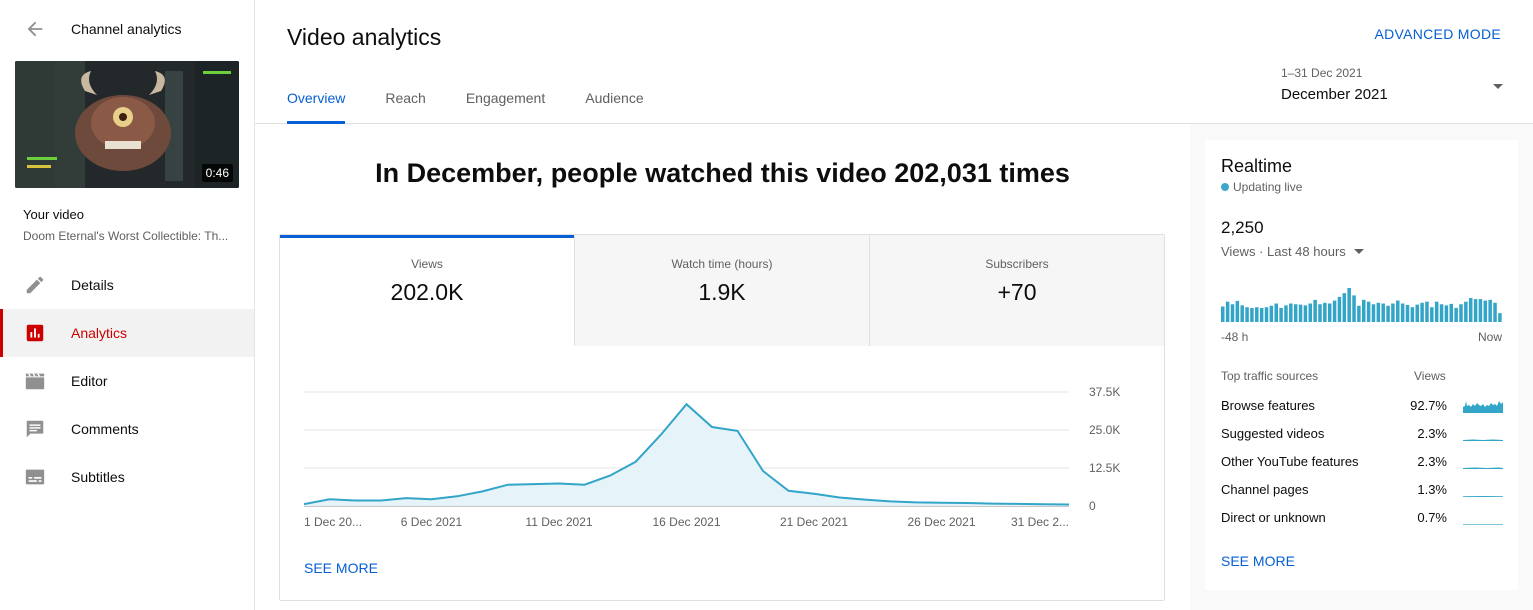  What do you see at coordinates (1334, 94) in the screenshot?
I see `date-label: December 2021` at bounding box center [1334, 94].